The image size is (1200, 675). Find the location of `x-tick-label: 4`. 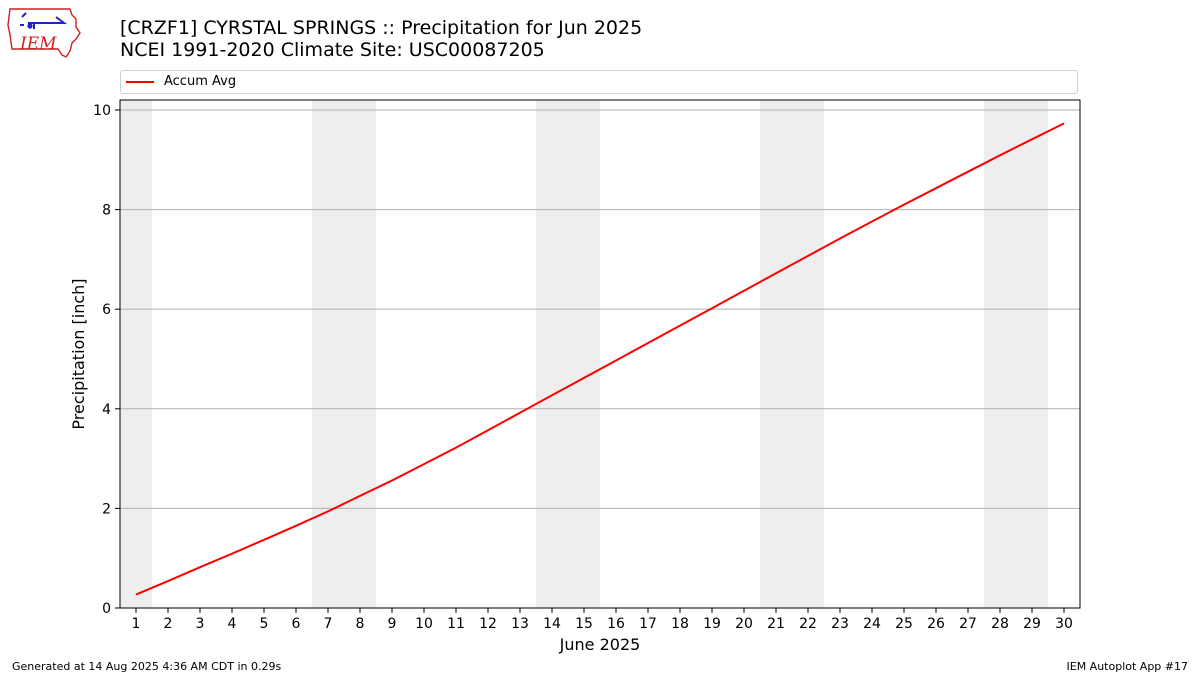

x-tick-label: 4 is located at coordinates (232, 624).